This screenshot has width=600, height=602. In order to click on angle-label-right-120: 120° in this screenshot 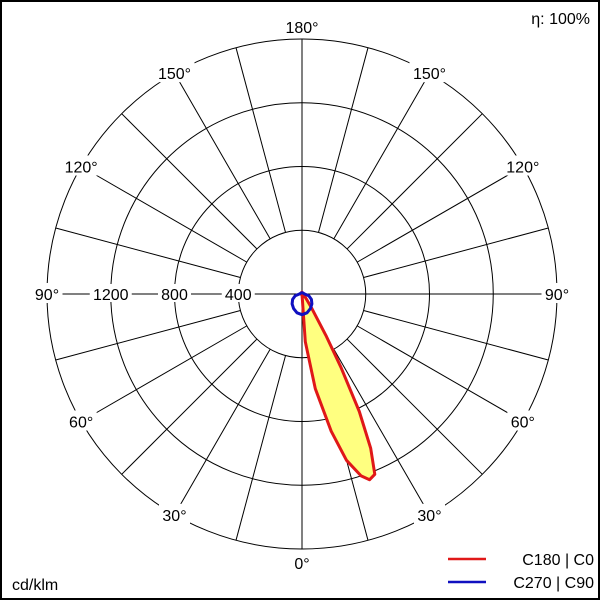, I will do `click(522, 168)`.